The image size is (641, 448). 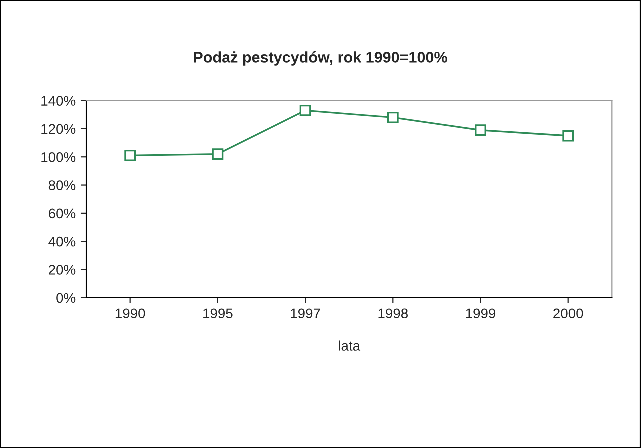 What do you see at coordinates (350, 345) in the screenshot?
I see `x-axis-title: lata` at bounding box center [350, 345].